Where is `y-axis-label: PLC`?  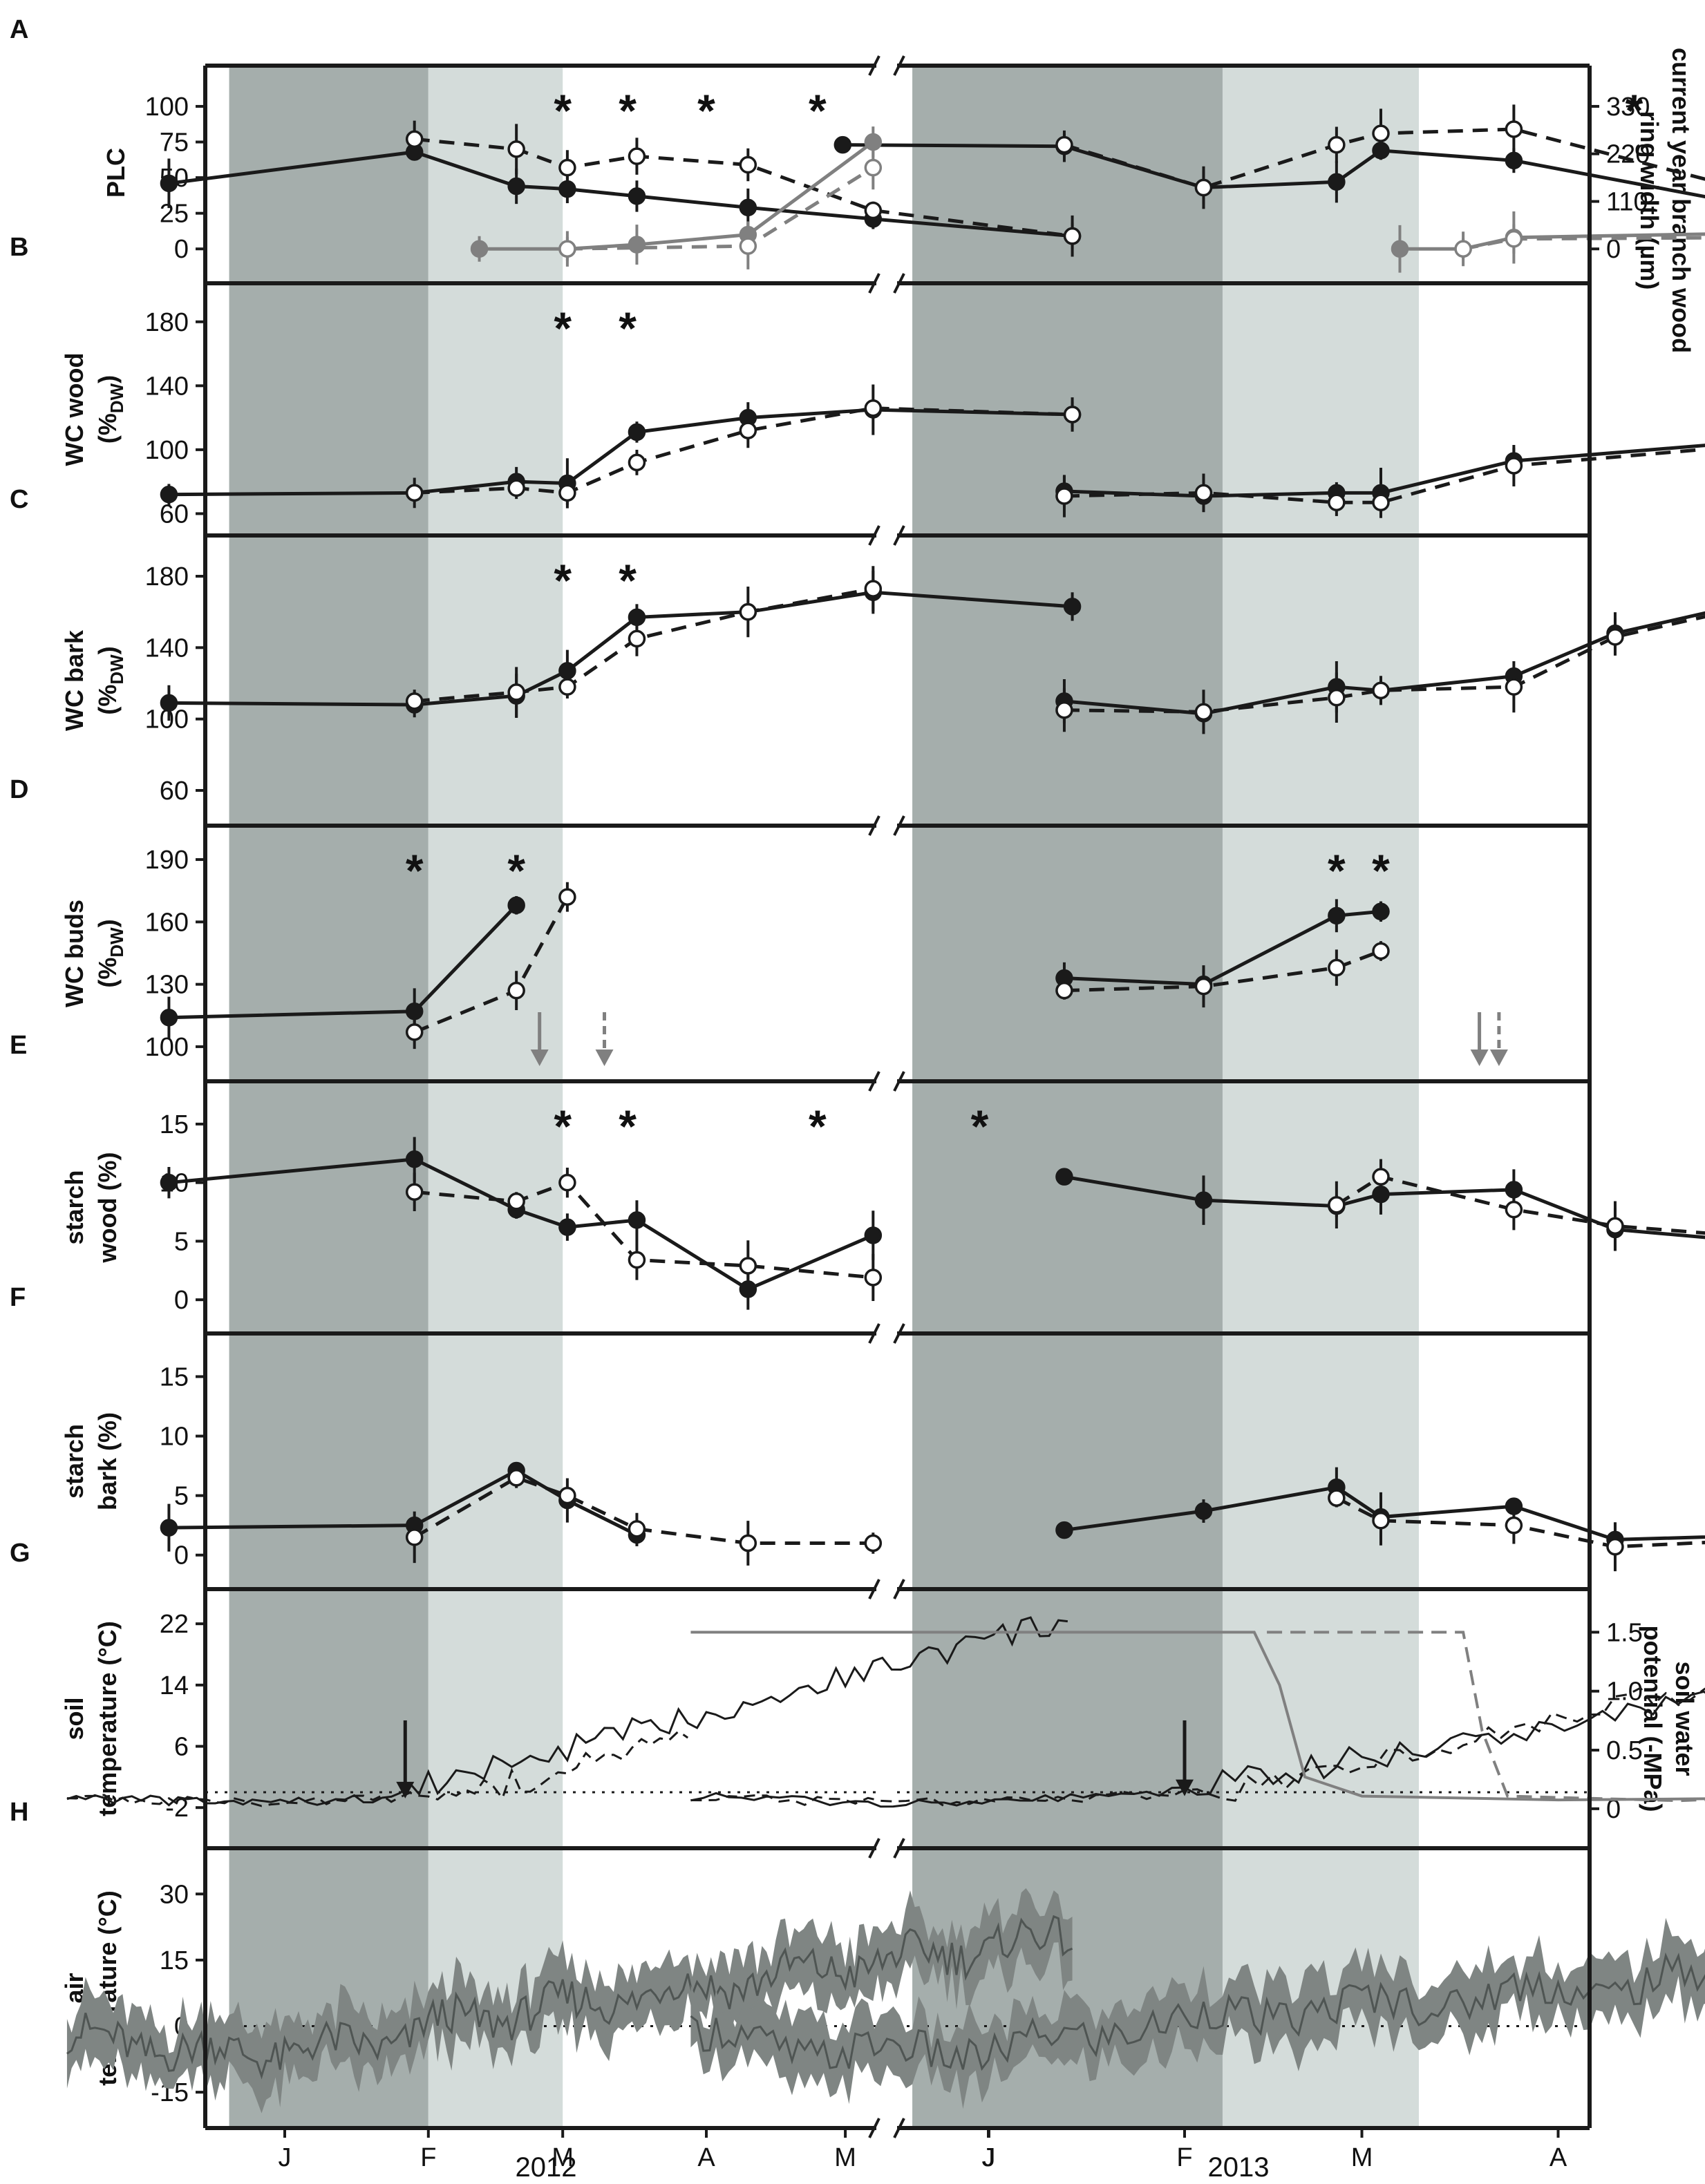 y-axis-label: PLC is located at coordinates (116, 173).